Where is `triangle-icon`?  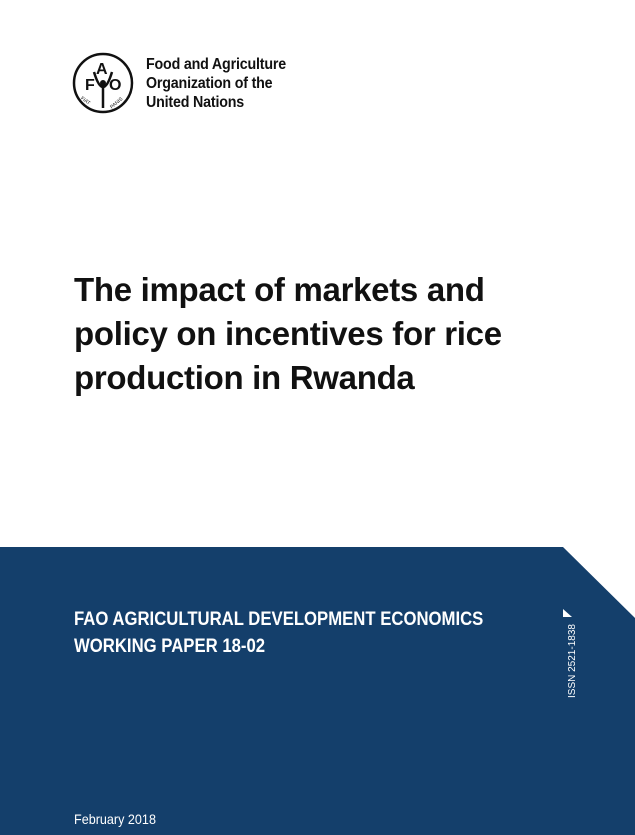
triangle-icon is located at coordinates (567, 613).